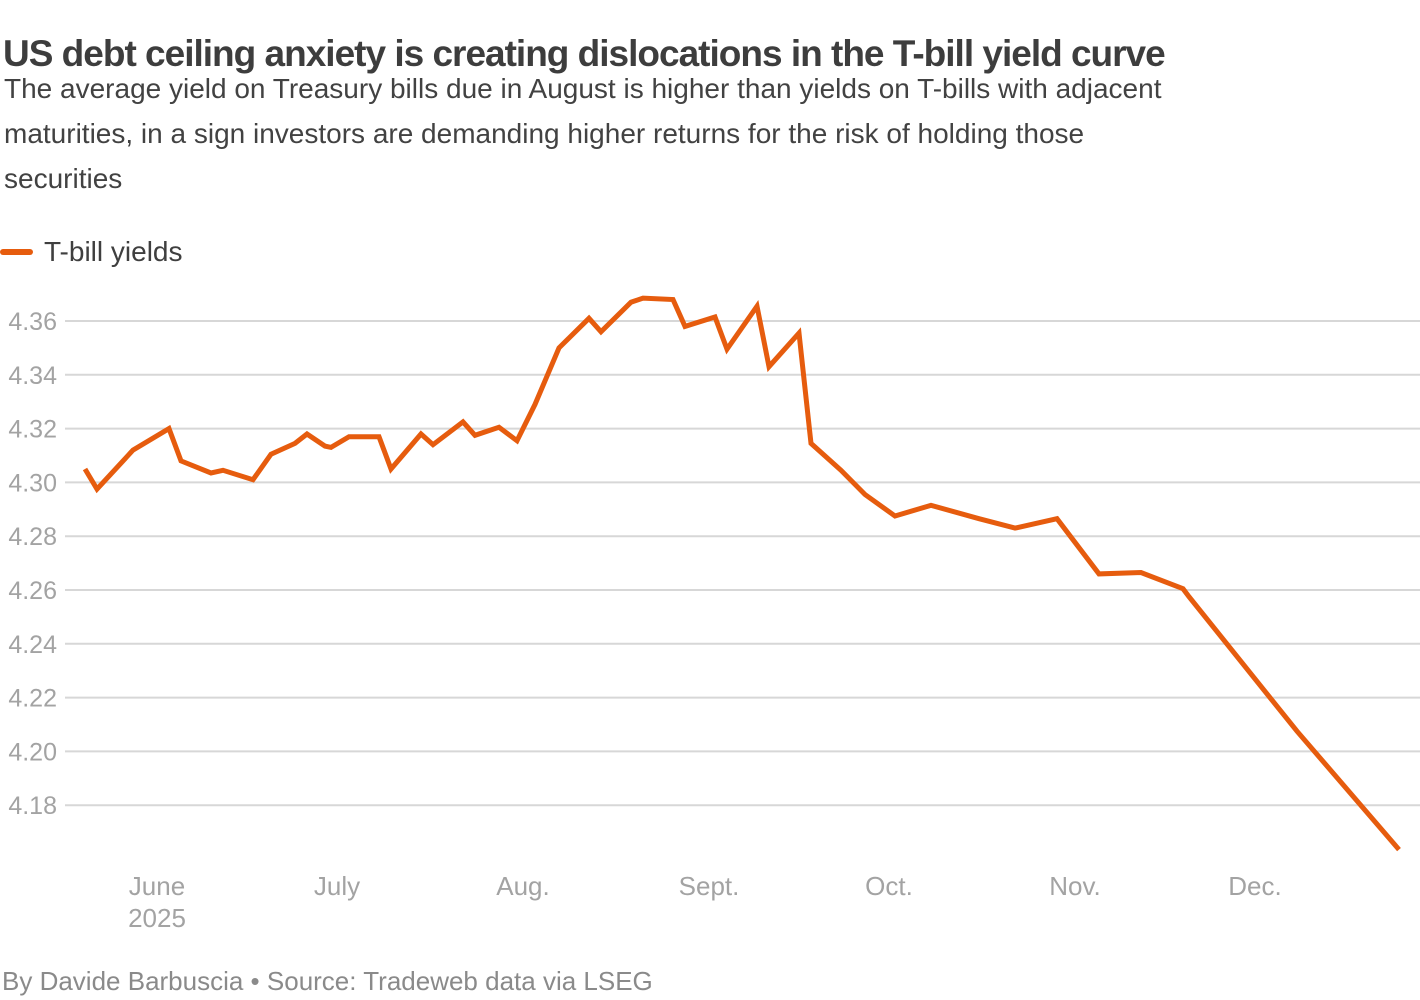 The width and height of the screenshot is (1420, 1000). What do you see at coordinates (16, 252) in the screenshot?
I see `legend-line-swatch` at bounding box center [16, 252].